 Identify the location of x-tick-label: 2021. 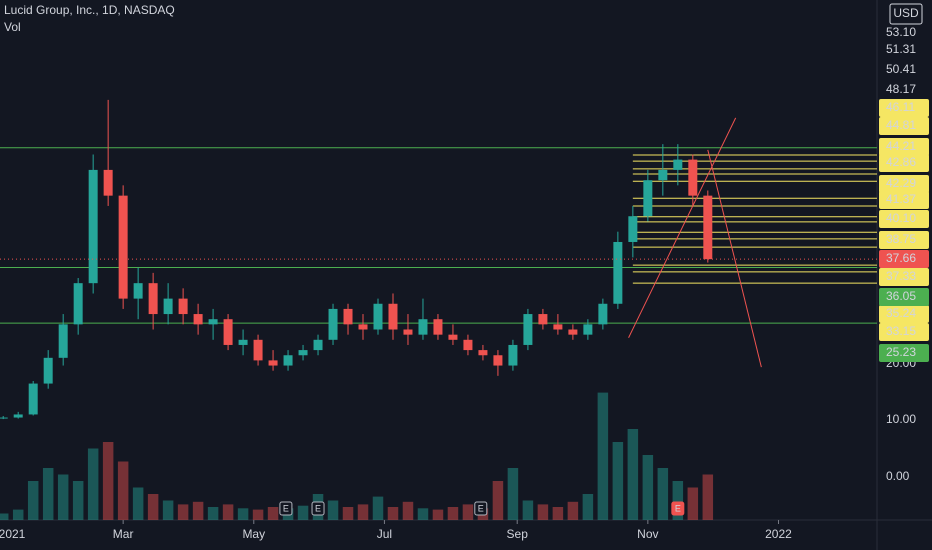
(13, 534).